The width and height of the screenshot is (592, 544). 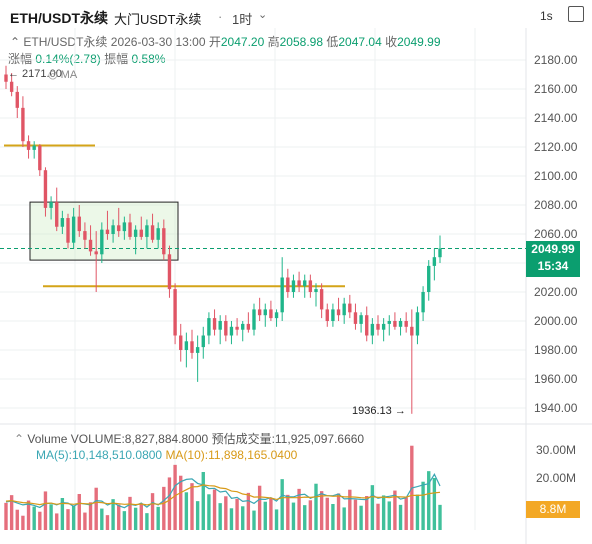 I want to click on y-tick-label: 1980.00, so click(x=556, y=350).